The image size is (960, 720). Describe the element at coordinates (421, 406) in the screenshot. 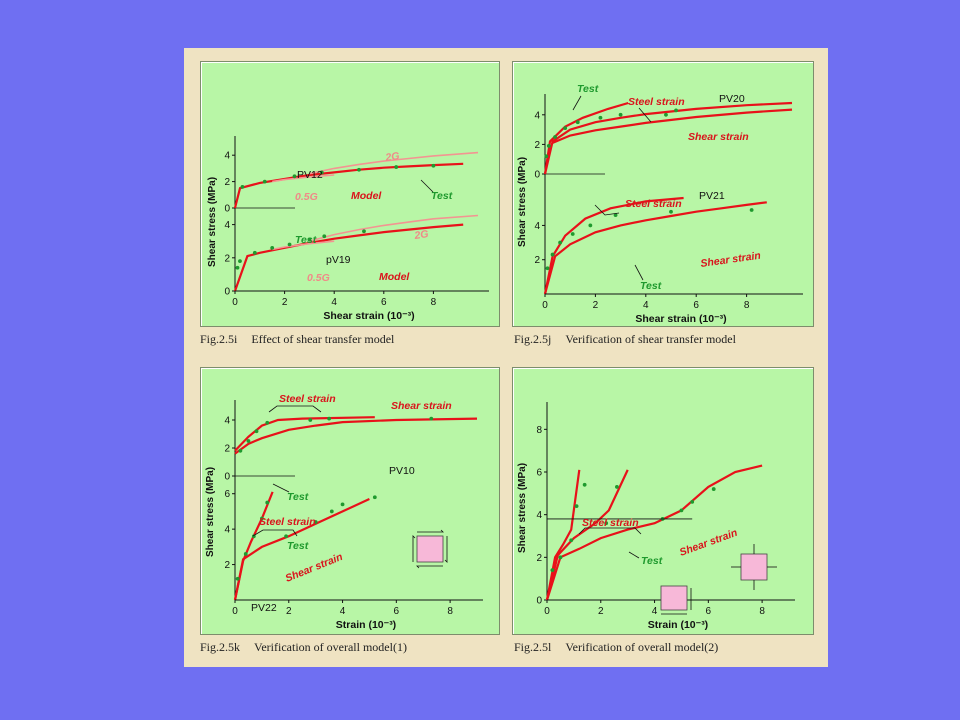

I see `label-shear-strain: Shear strain` at that location.